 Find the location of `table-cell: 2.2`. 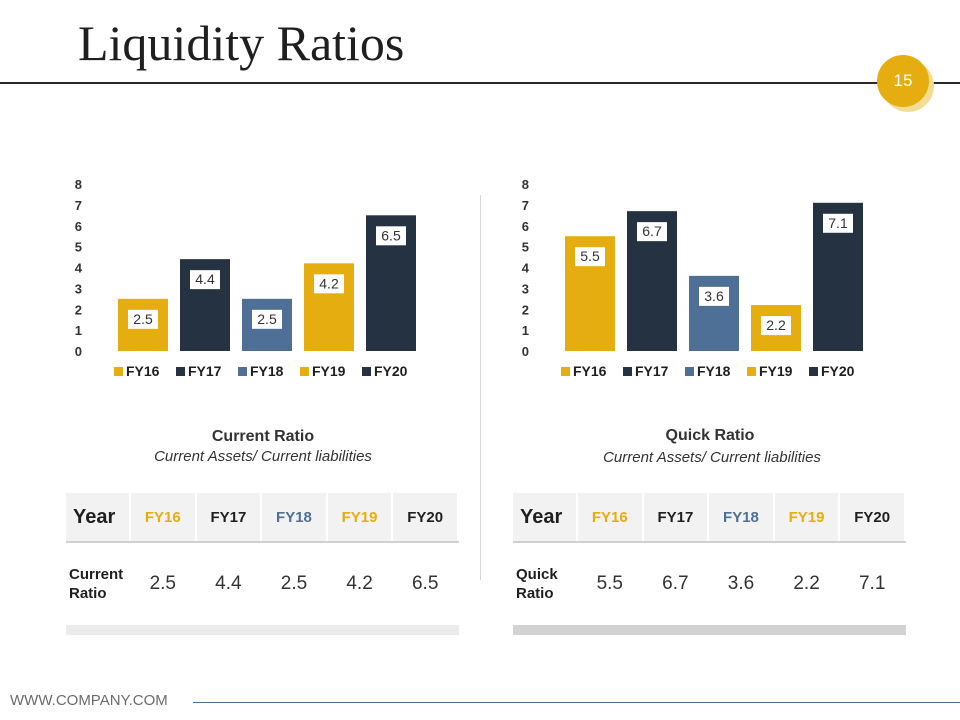

table-cell: 2.2 is located at coordinates (806, 583).